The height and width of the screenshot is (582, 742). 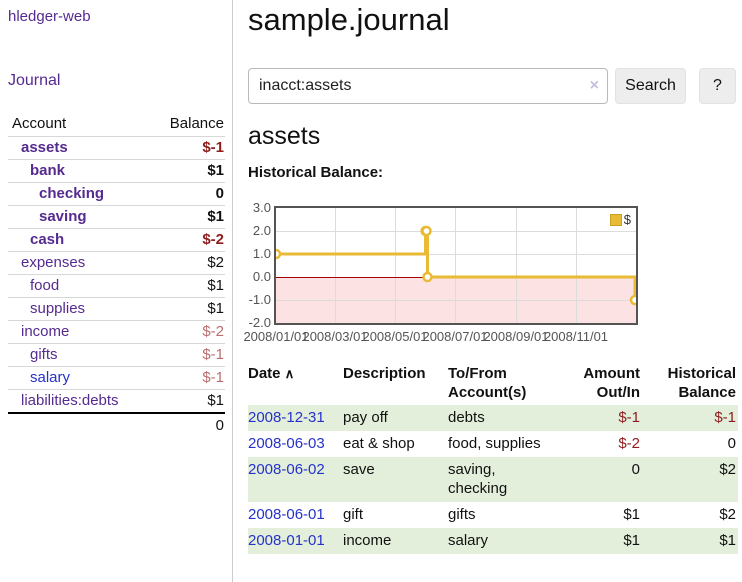 What do you see at coordinates (701, 383) in the screenshot?
I see `col-balance: Historical Balance` at bounding box center [701, 383].